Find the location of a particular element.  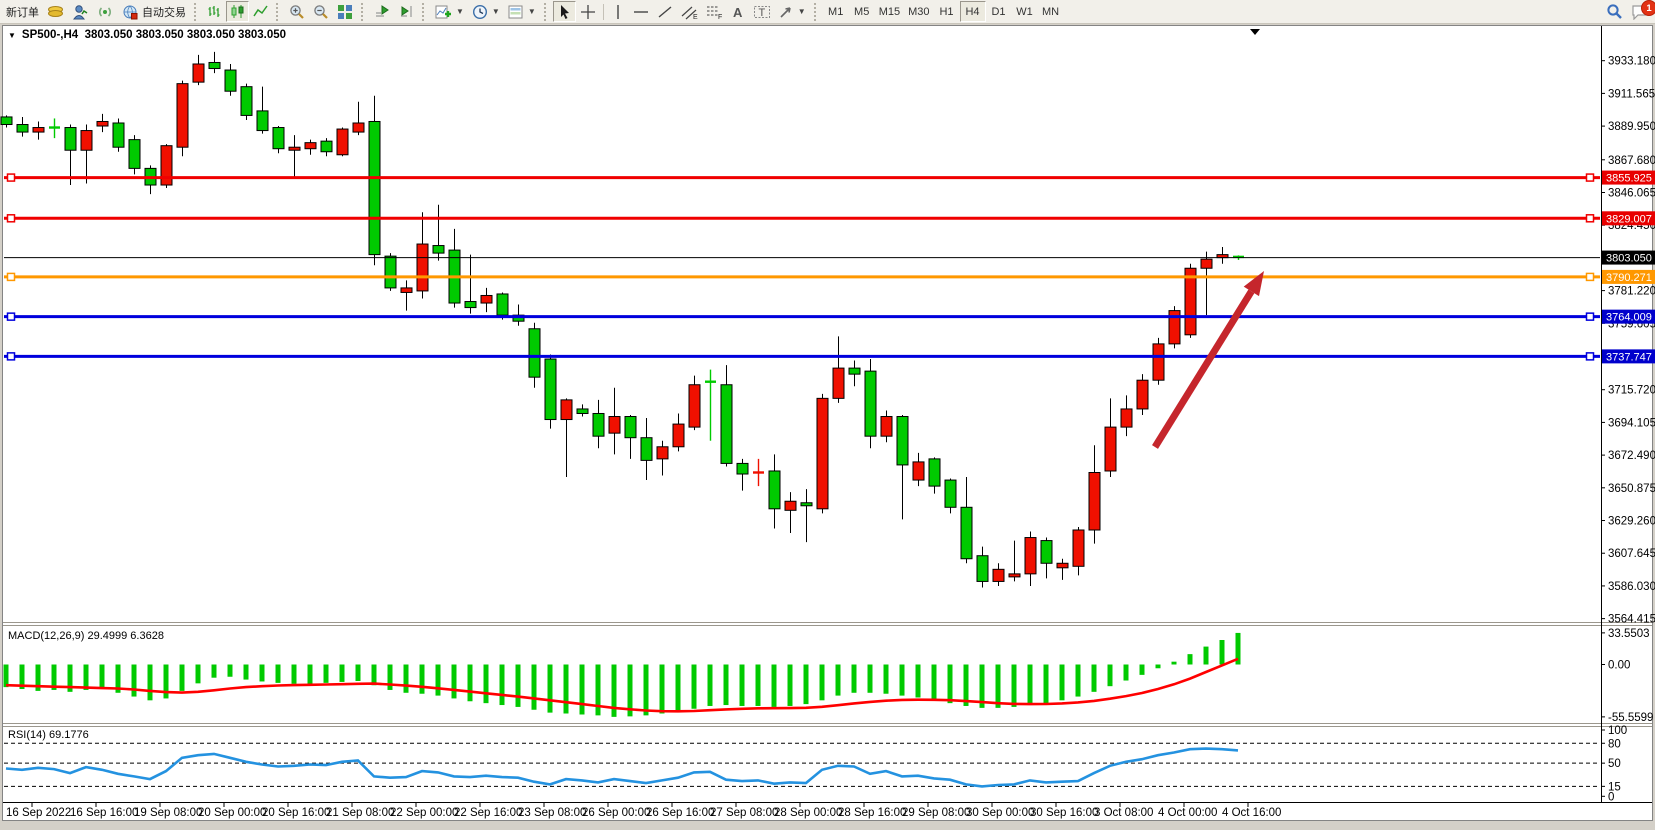

timeframe-button-D1: D1 is located at coordinates (998, 11).